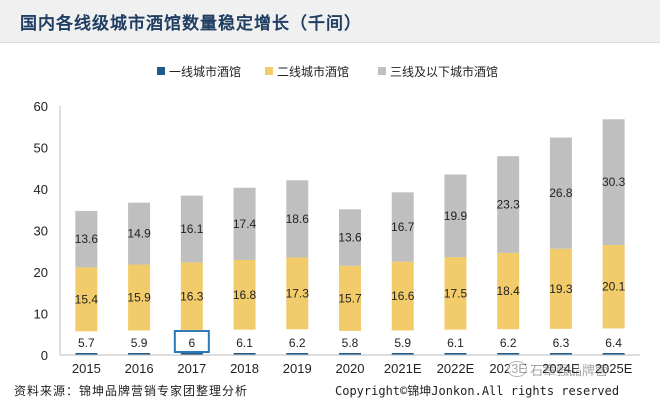 This screenshot has width=660, height=409. I want to click on x-tick-label: 2020, so click(350, 368).